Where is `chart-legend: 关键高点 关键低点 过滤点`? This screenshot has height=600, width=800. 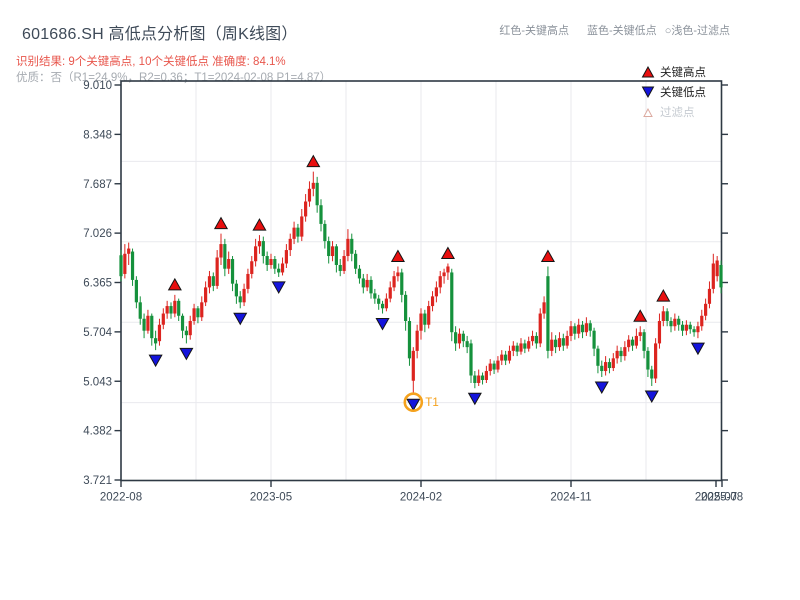 chart-legend: 关键高点 关键低点 过滤点 is located at coordinates (686, 92).